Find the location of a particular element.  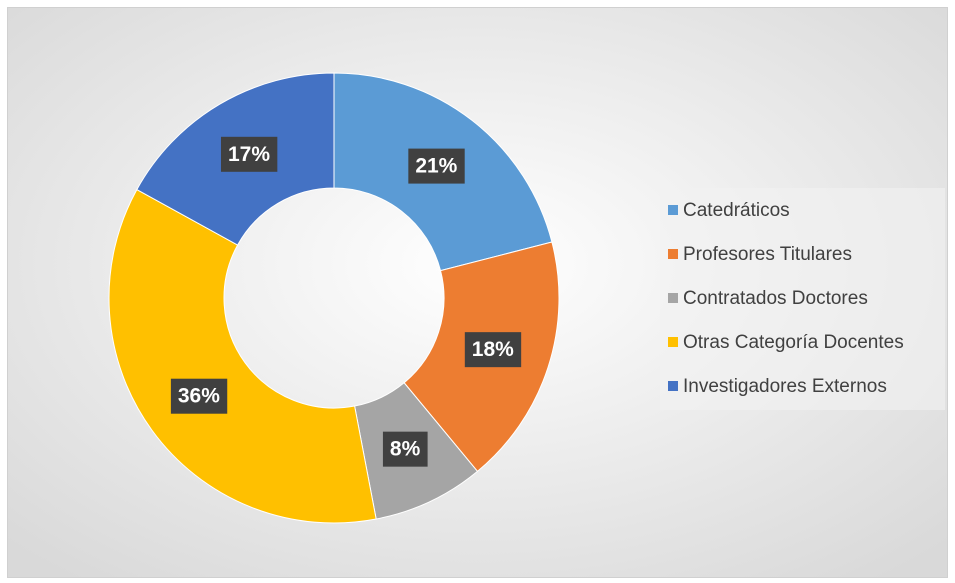

data-label: 36% is located at coordinates (199, 396).